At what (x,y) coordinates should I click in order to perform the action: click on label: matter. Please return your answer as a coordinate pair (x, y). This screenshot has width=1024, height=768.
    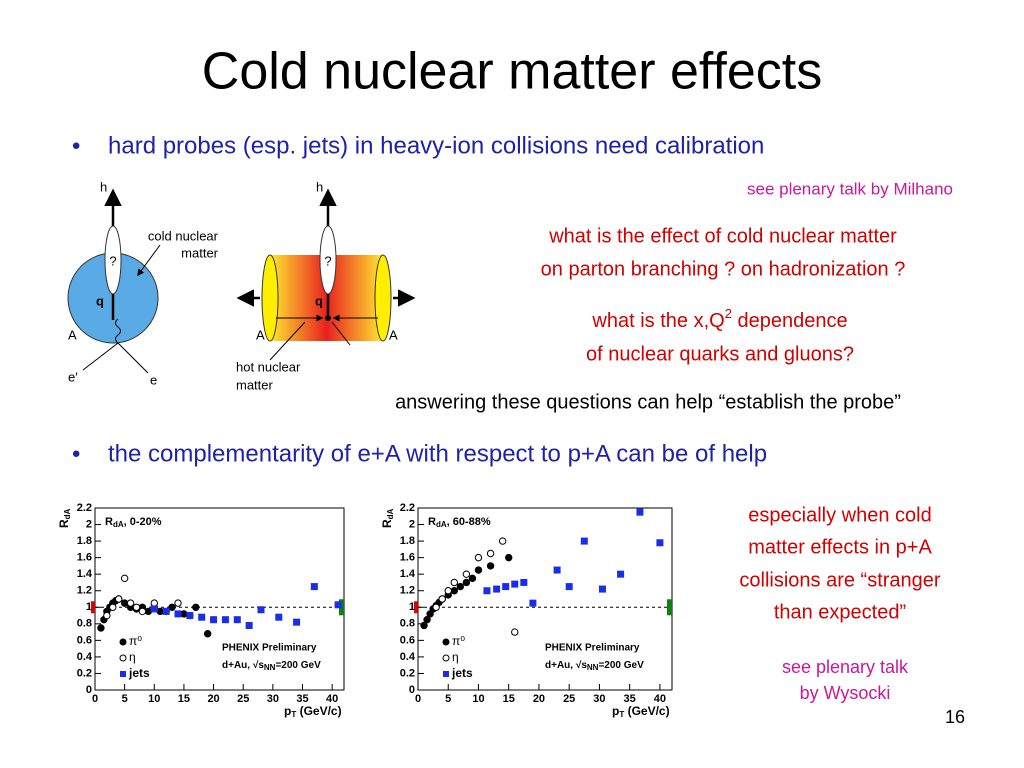
    Looking at the image, I should click on (200, 252).